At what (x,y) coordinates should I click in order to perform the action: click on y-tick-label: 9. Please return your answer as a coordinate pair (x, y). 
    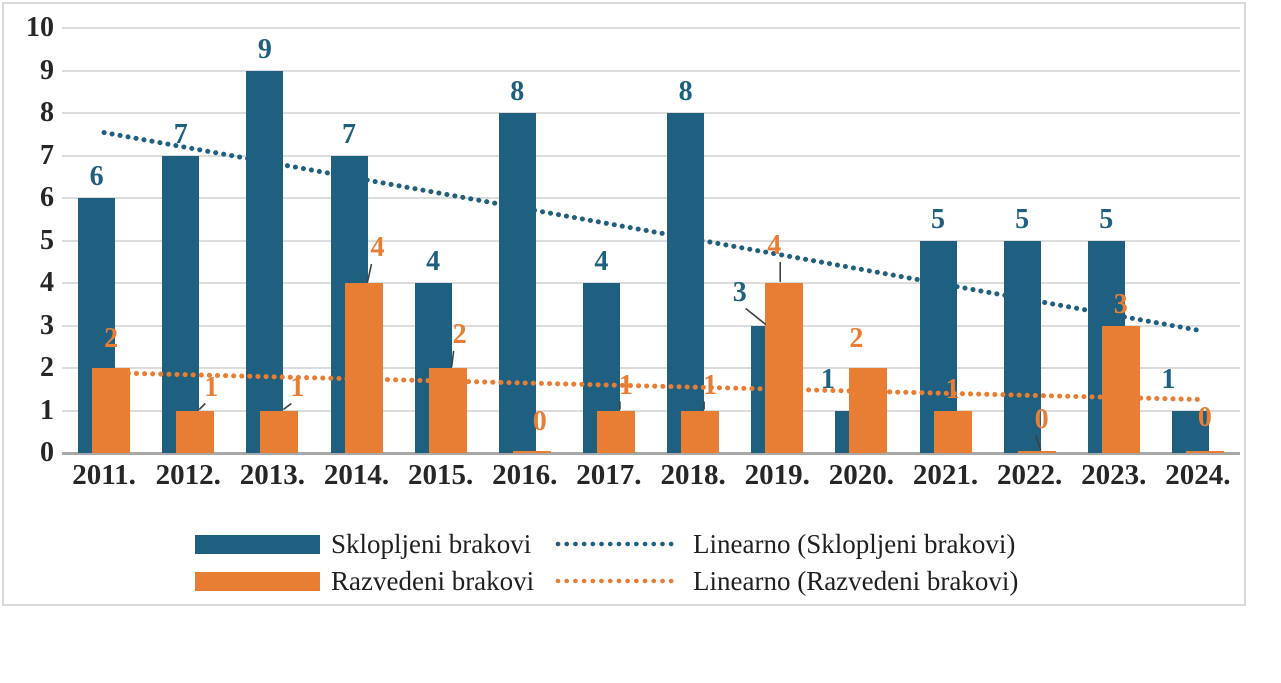
    Looking at the image, I should click on (47, 70).